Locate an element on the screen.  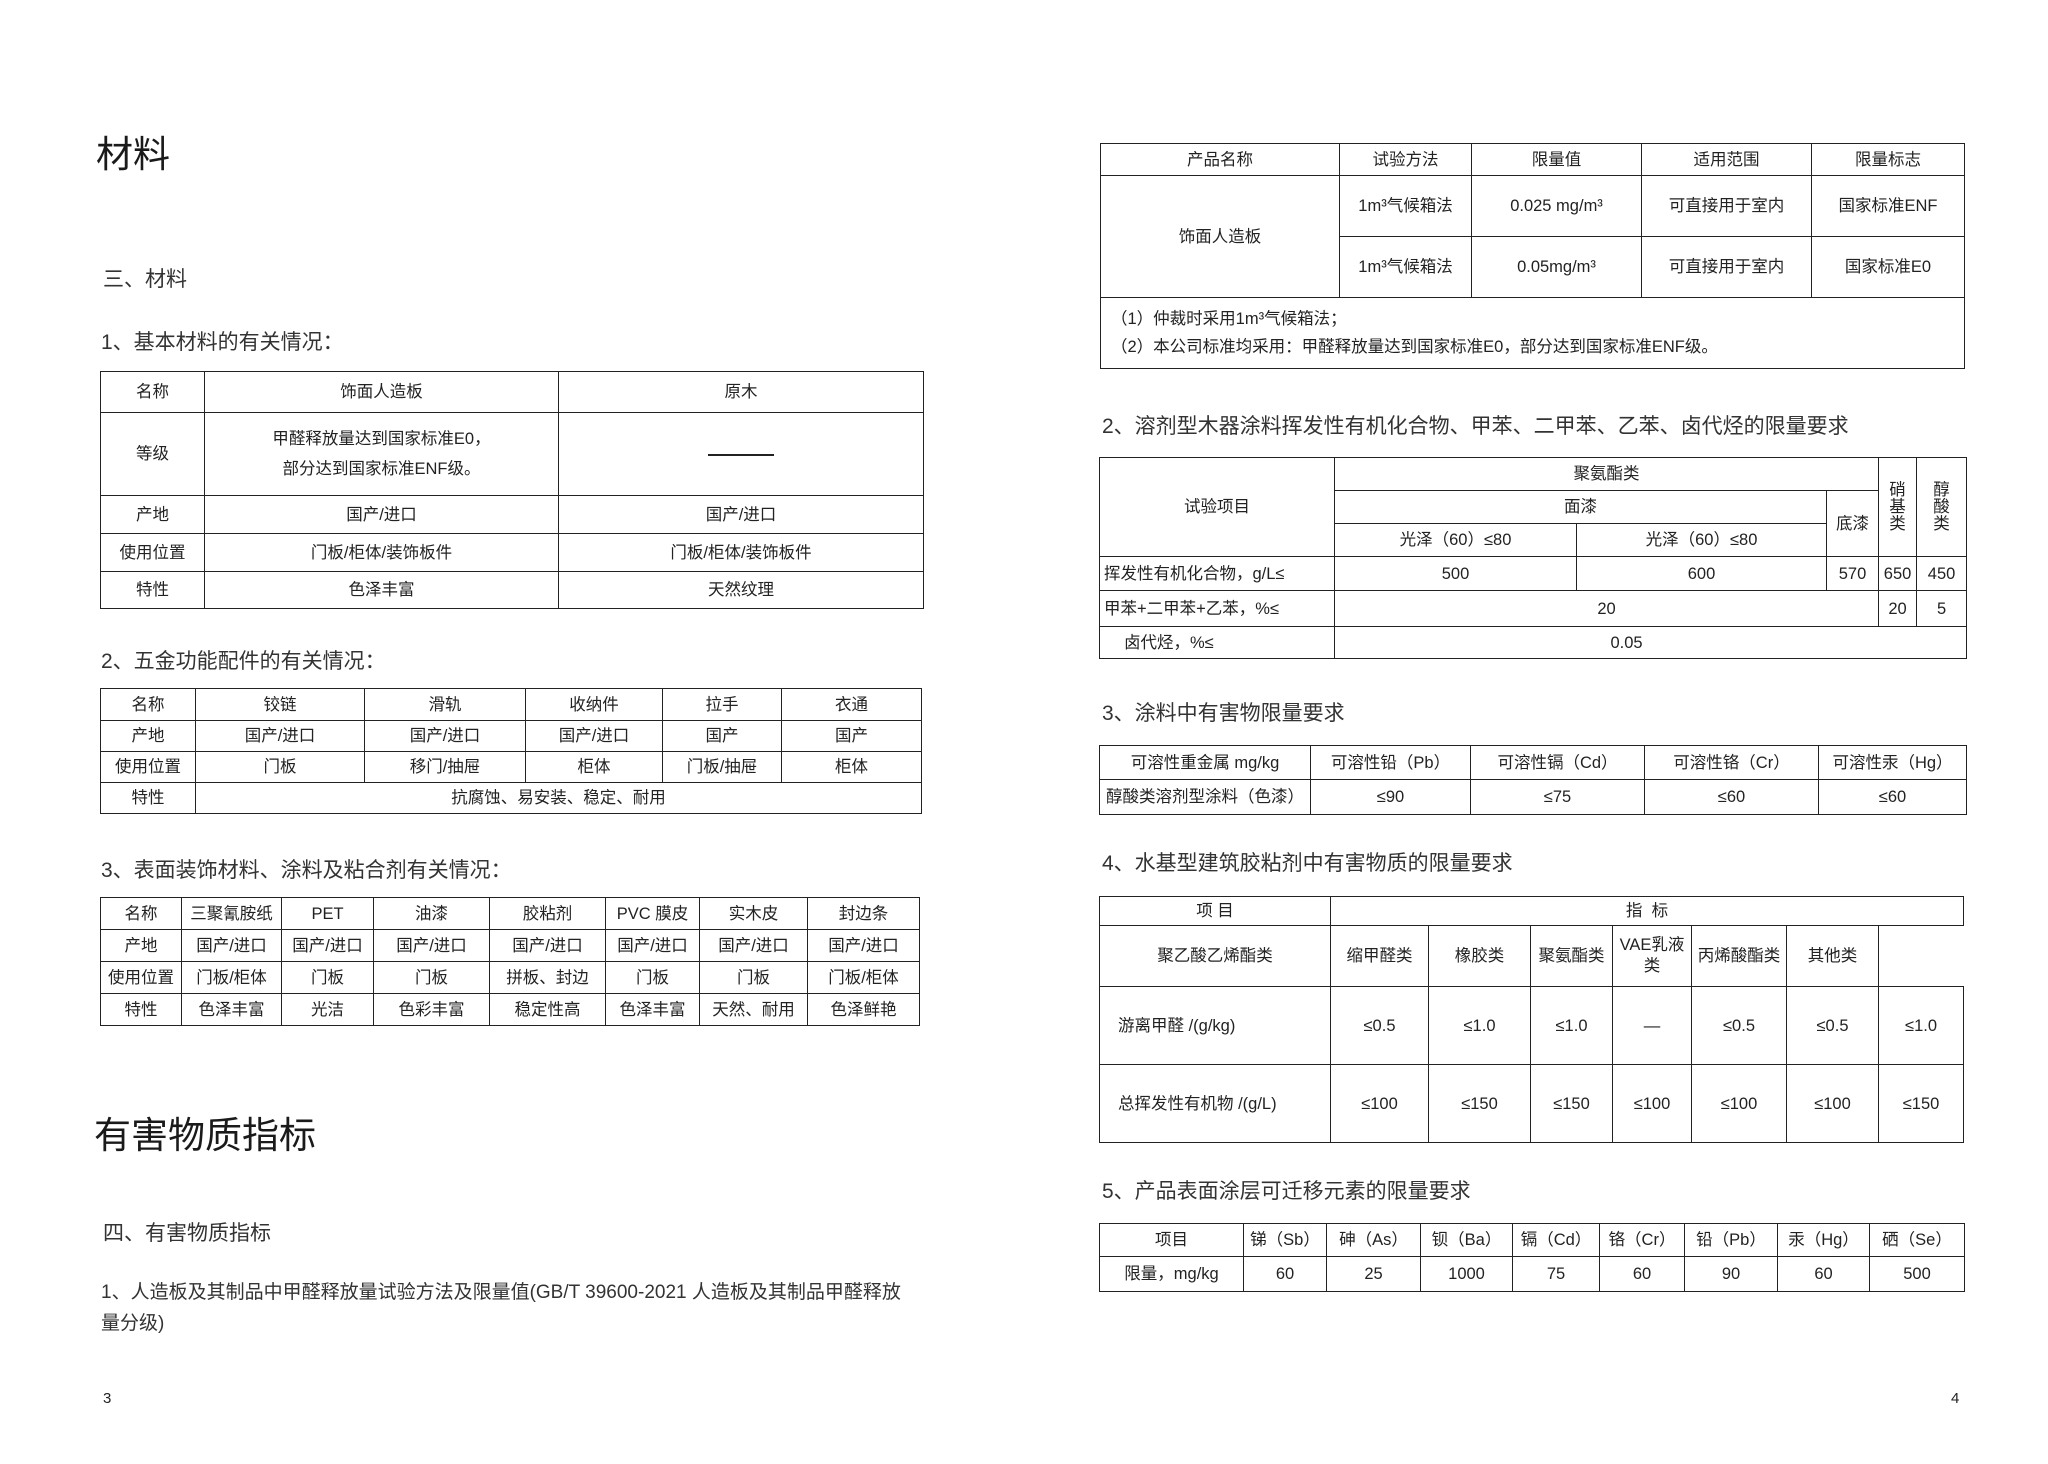
cell: PET is located at coordinates (327, 913).